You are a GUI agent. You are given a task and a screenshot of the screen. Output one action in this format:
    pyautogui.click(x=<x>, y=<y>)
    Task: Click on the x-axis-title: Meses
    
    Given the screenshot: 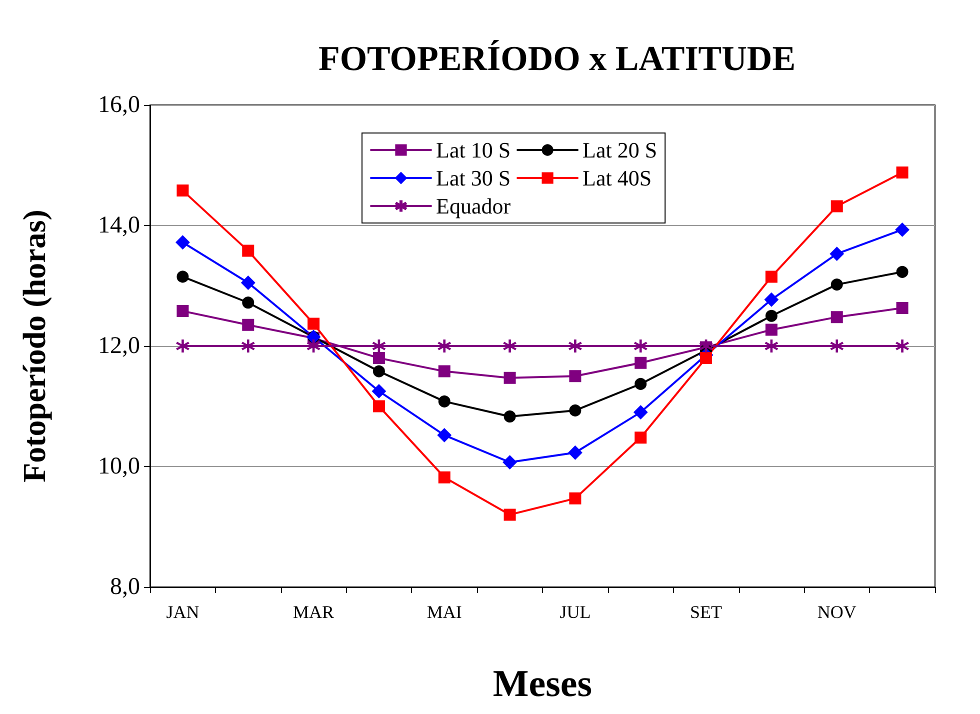 What is the action you would take?
    pyautogui.click(x=542, y=684)
    